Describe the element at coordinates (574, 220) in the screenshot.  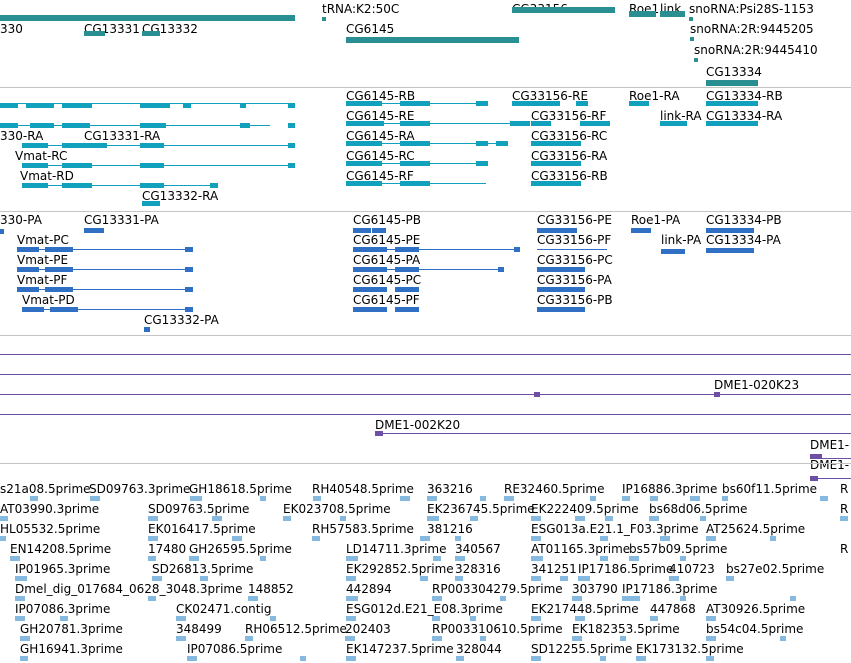
I see `polypeptide-label: CG33156-PE` at that location.